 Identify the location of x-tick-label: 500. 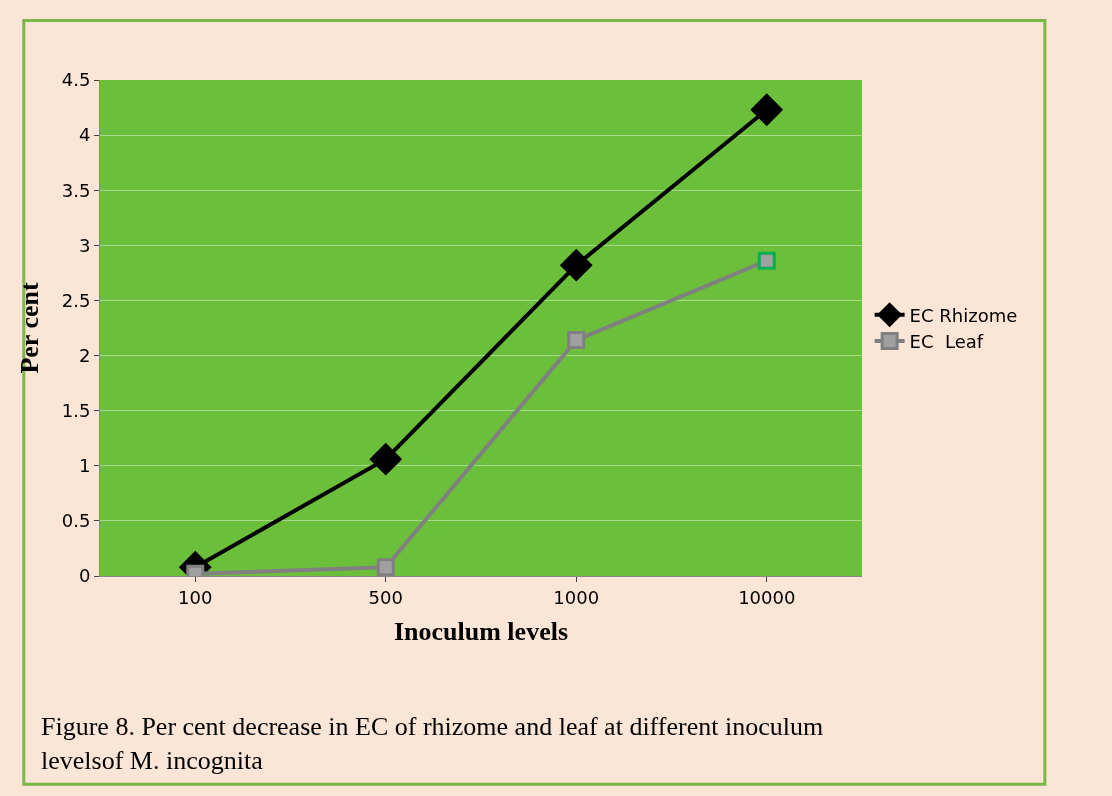
(385, 597).